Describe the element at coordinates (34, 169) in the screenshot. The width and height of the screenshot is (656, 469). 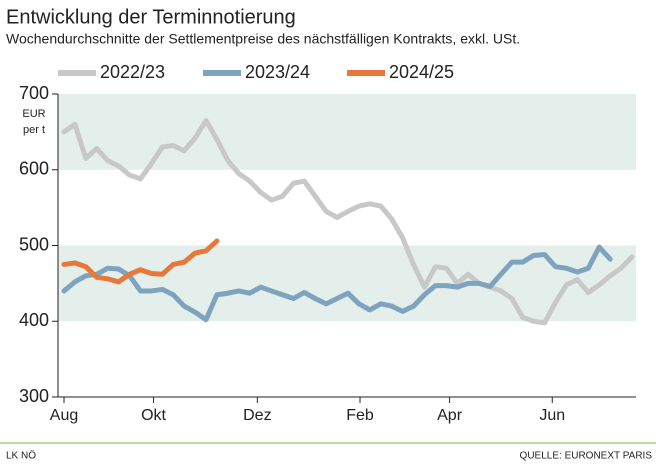
I see `y-tick-label: 600` at that location.